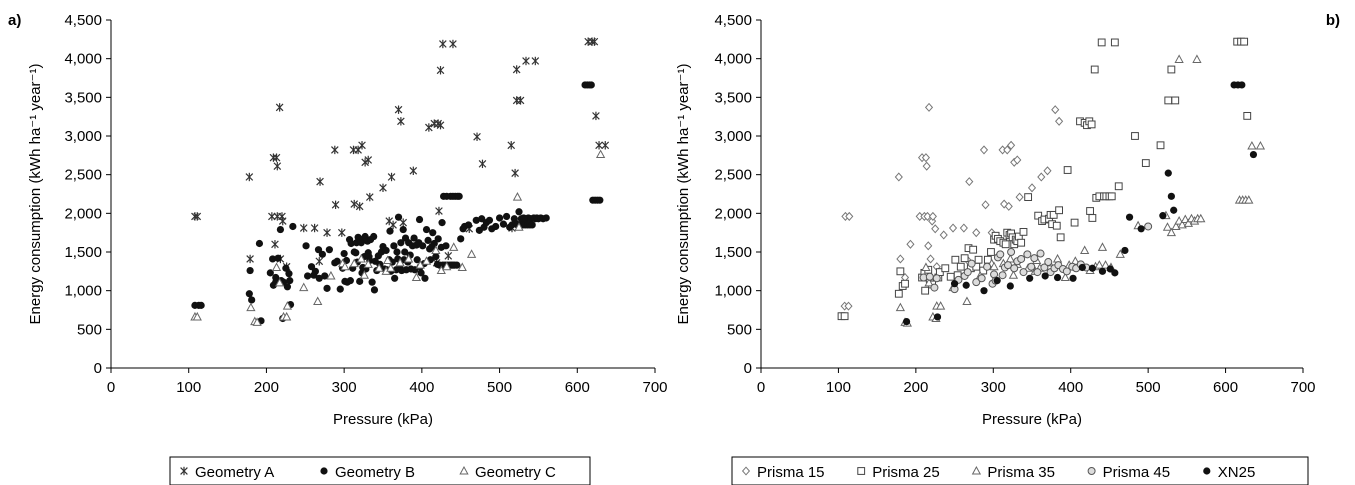 This screenshot has height=485, width=1355. I want to click on legend-label: Prisma 15, so click(791, 472).